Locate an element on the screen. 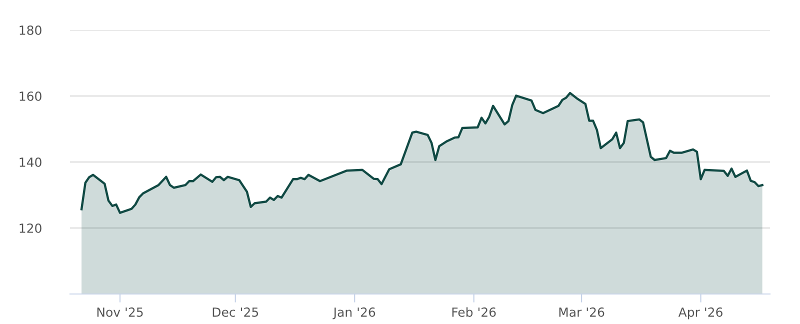 This screenshot has width=800, height=324. y-tick-label: 180 is located at coordinates (31, 30).